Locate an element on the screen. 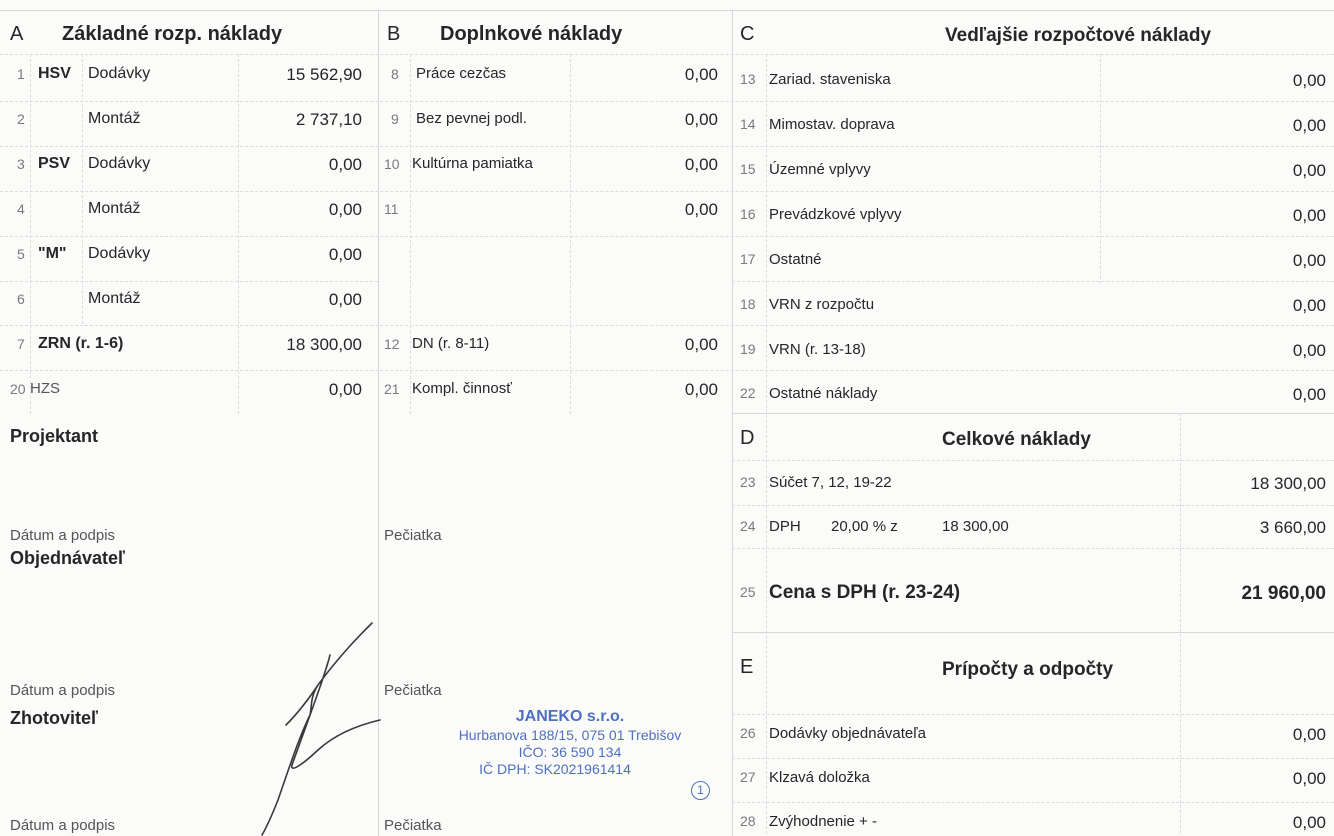 This screenshot has height=836, width=1334. a-row-2-num: 2 is located at coordinates (21, 119).